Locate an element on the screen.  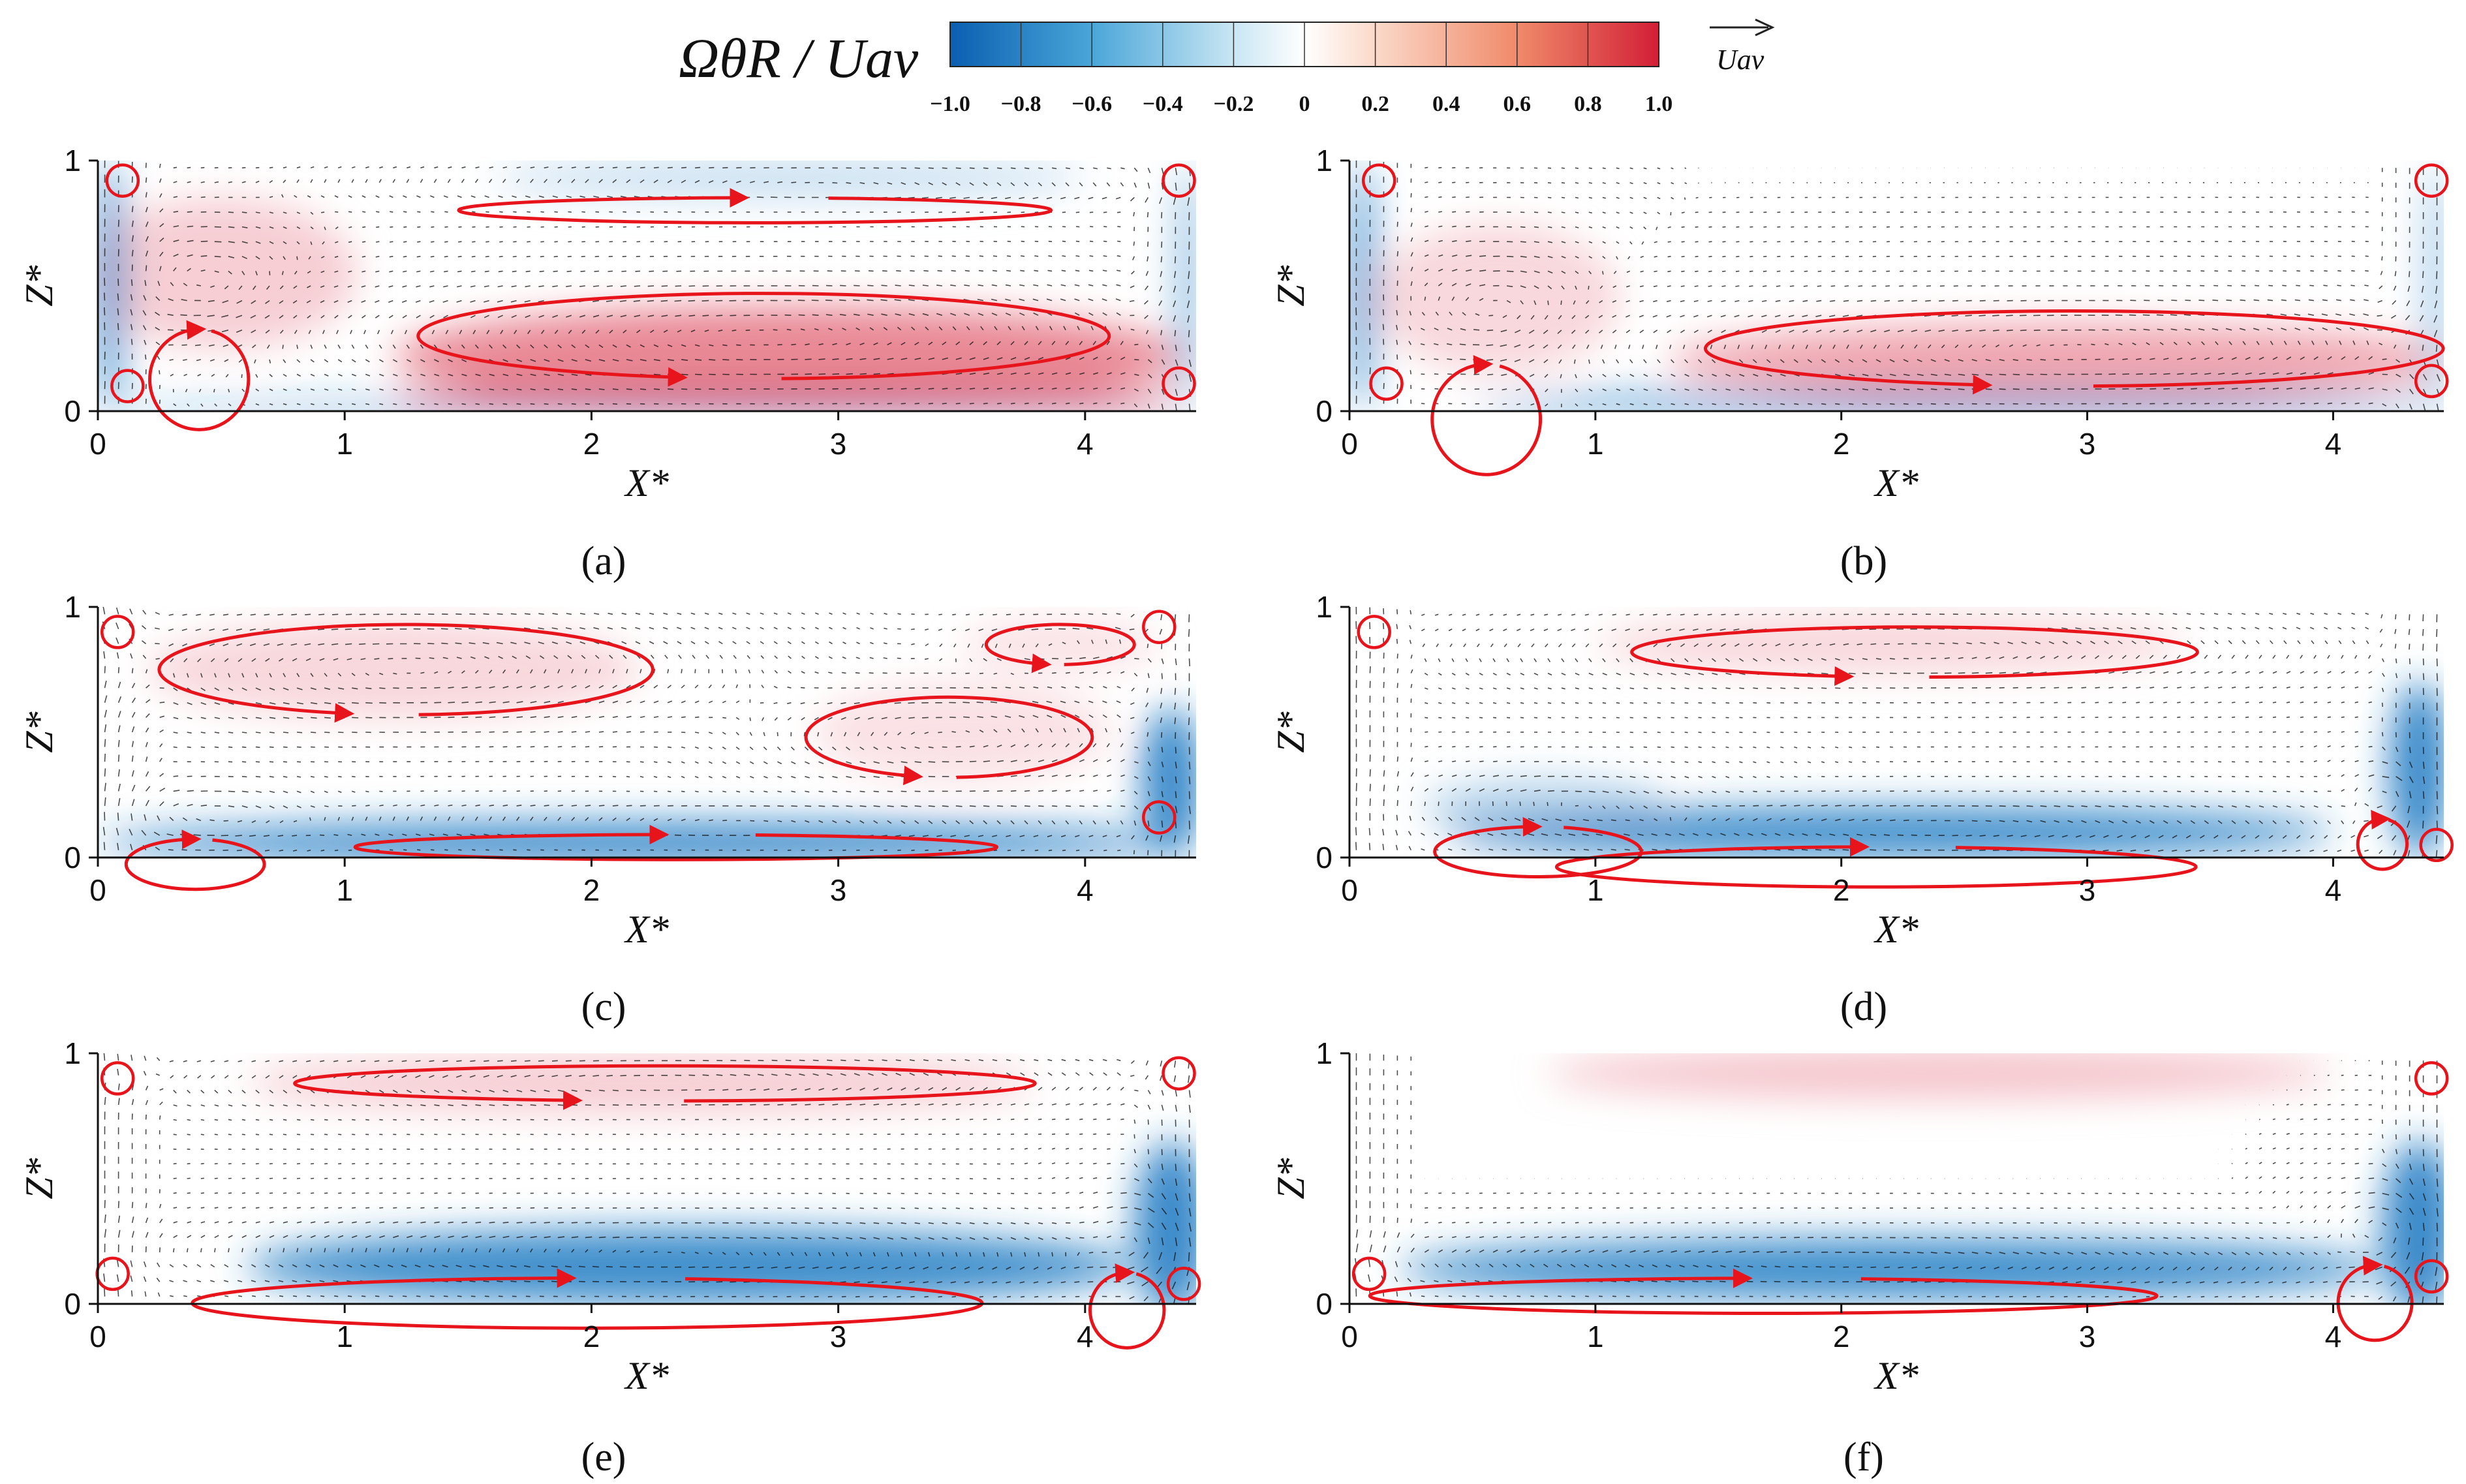
reference-vector: Uav is located at coordinates (1743, 47).